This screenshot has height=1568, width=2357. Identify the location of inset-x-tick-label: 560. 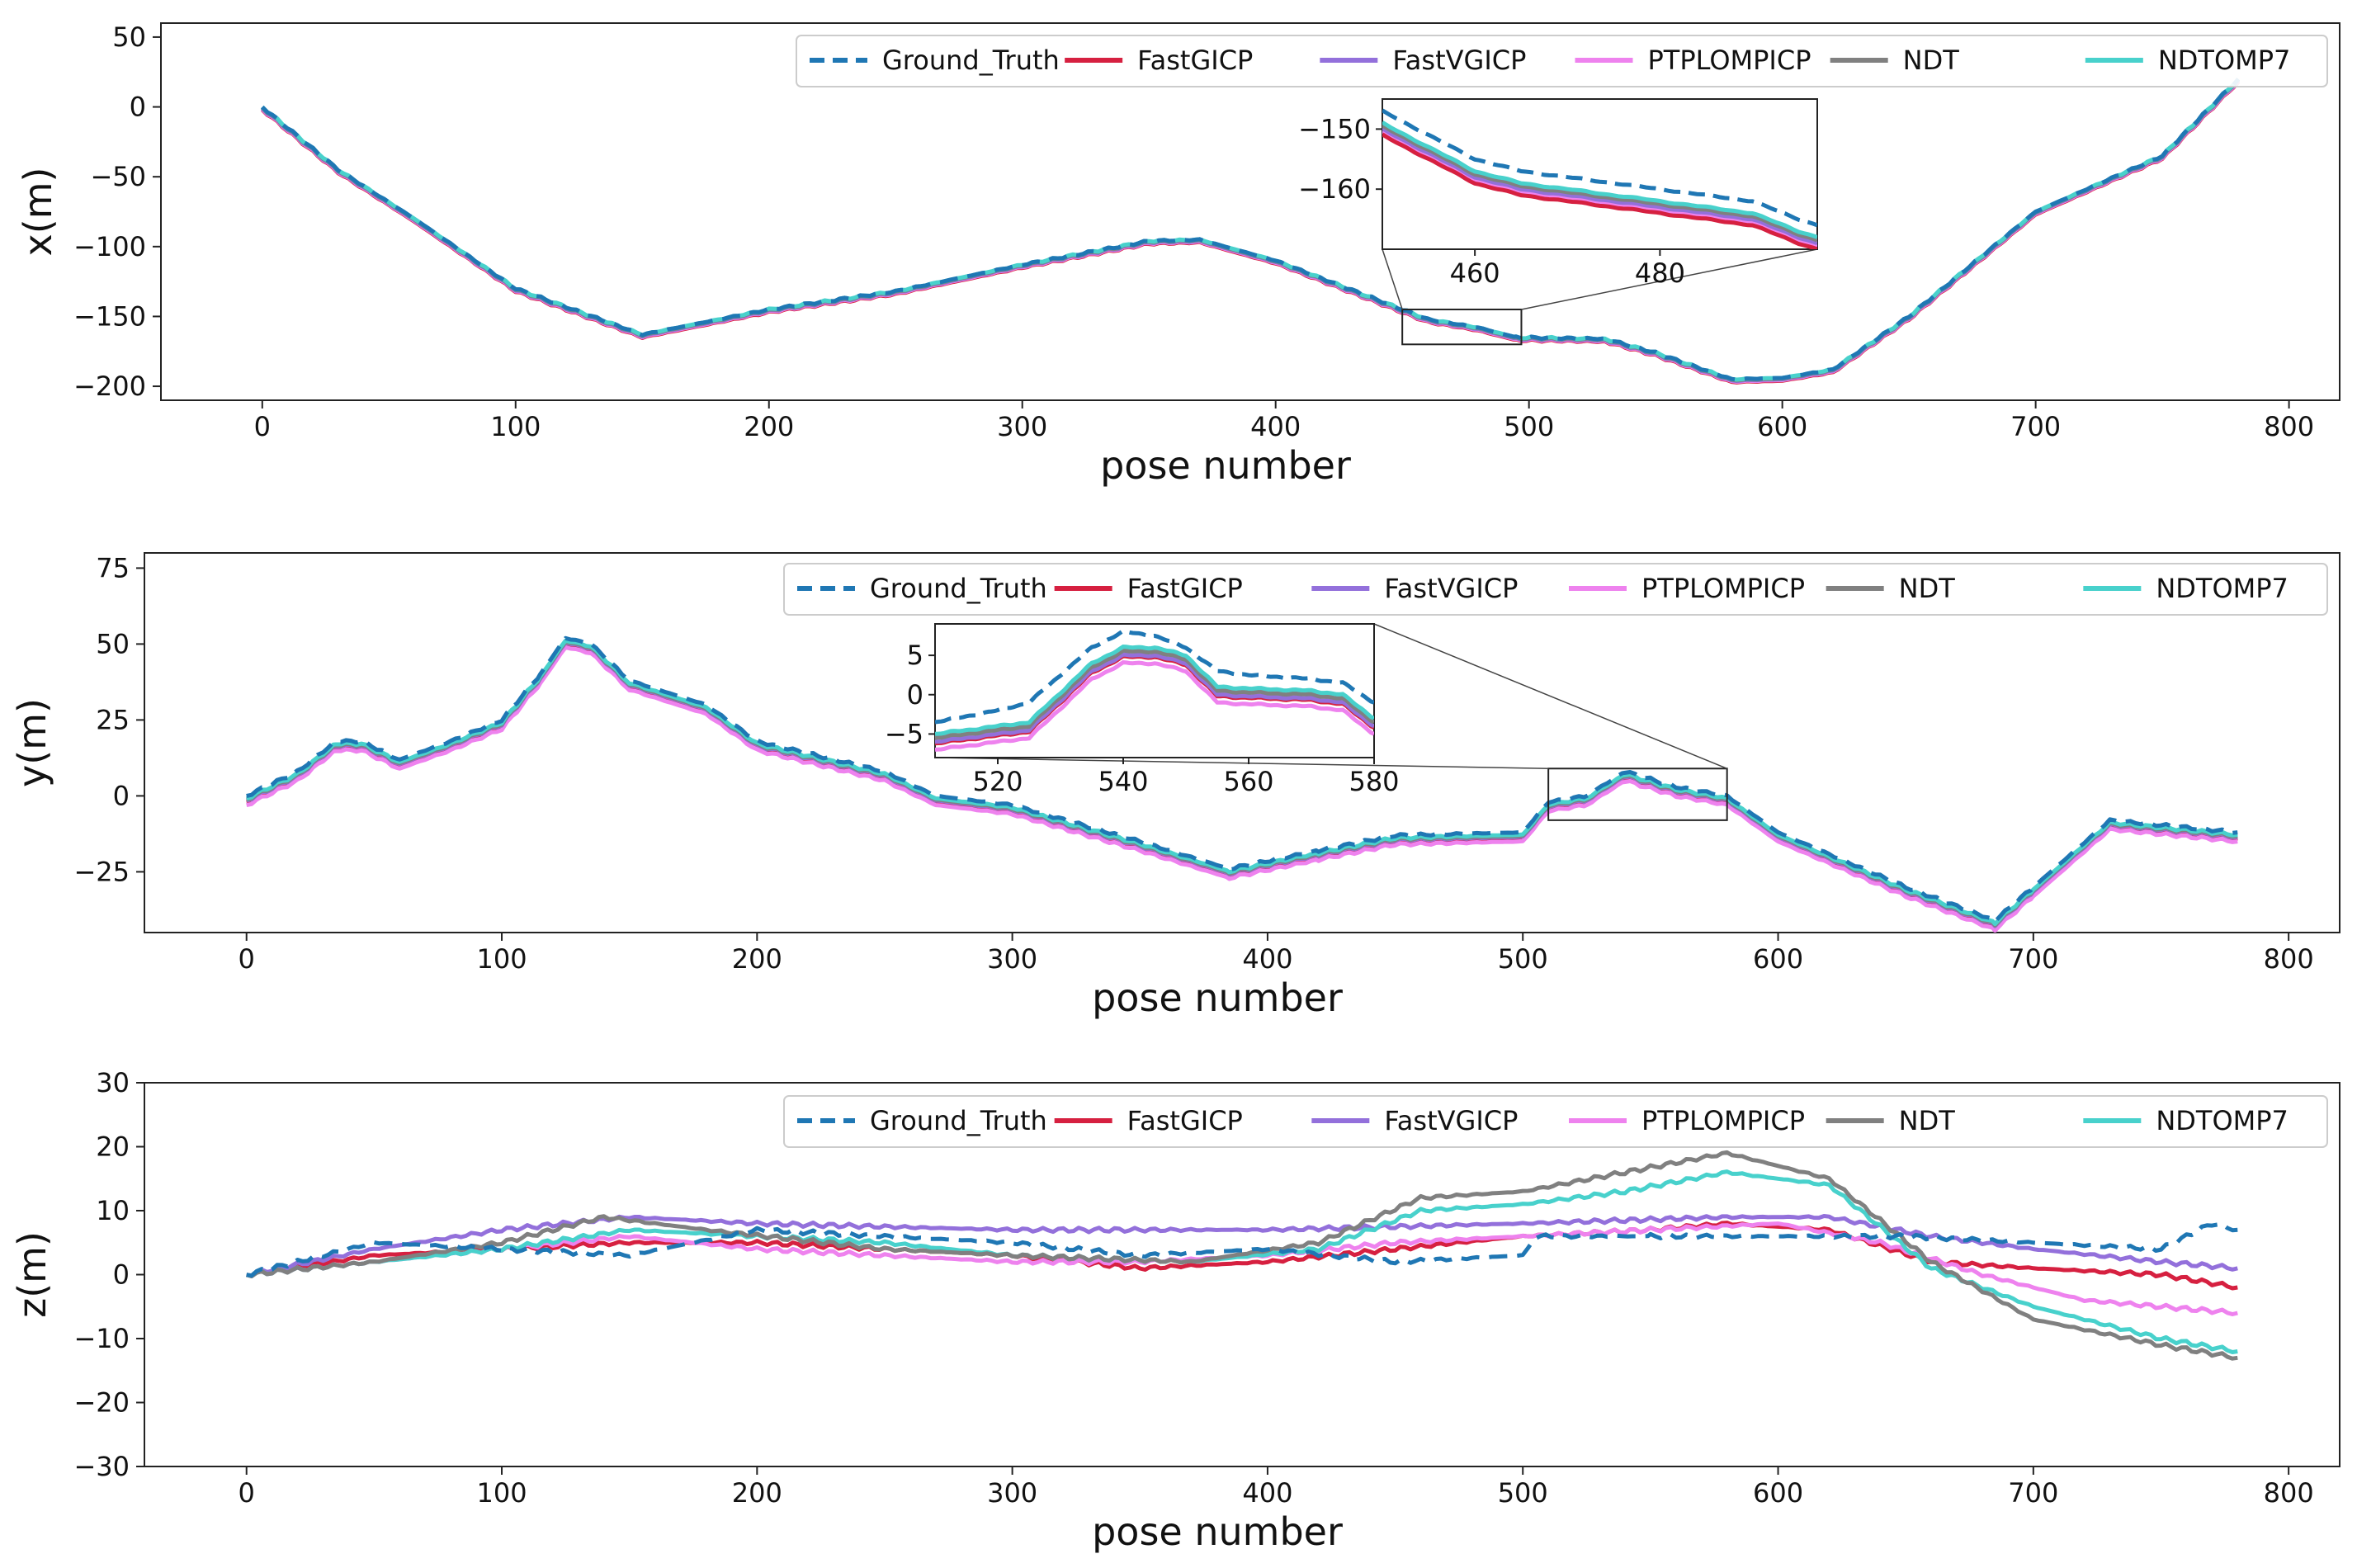
(1248, 781).